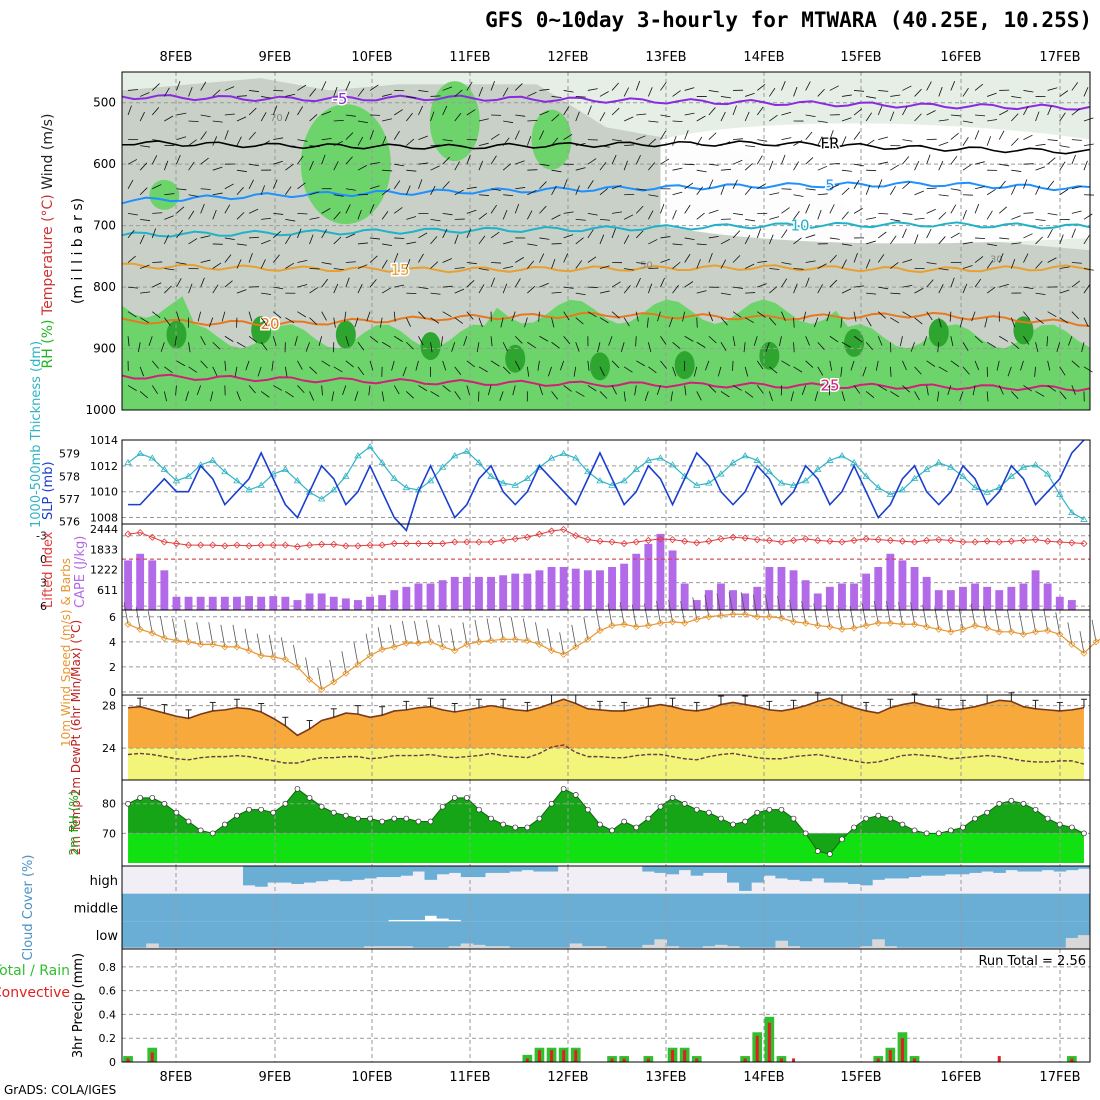 This screenshot has width=1100, height=1100. I want to click on wind10m-frame, so click(606, 652).